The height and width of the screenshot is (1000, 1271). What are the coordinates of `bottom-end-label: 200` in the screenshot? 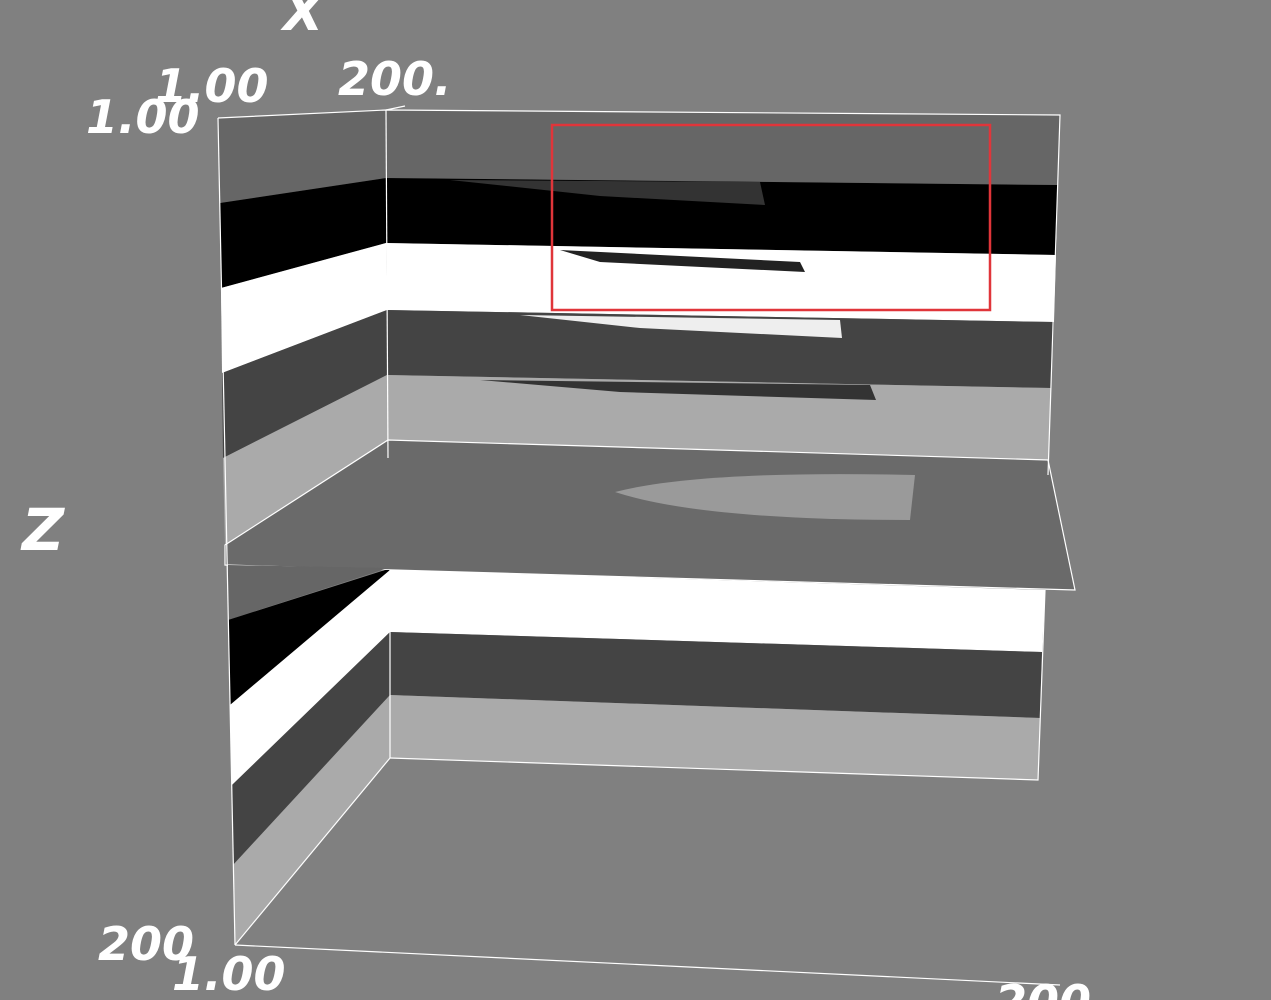 It's located at (1043, 987).